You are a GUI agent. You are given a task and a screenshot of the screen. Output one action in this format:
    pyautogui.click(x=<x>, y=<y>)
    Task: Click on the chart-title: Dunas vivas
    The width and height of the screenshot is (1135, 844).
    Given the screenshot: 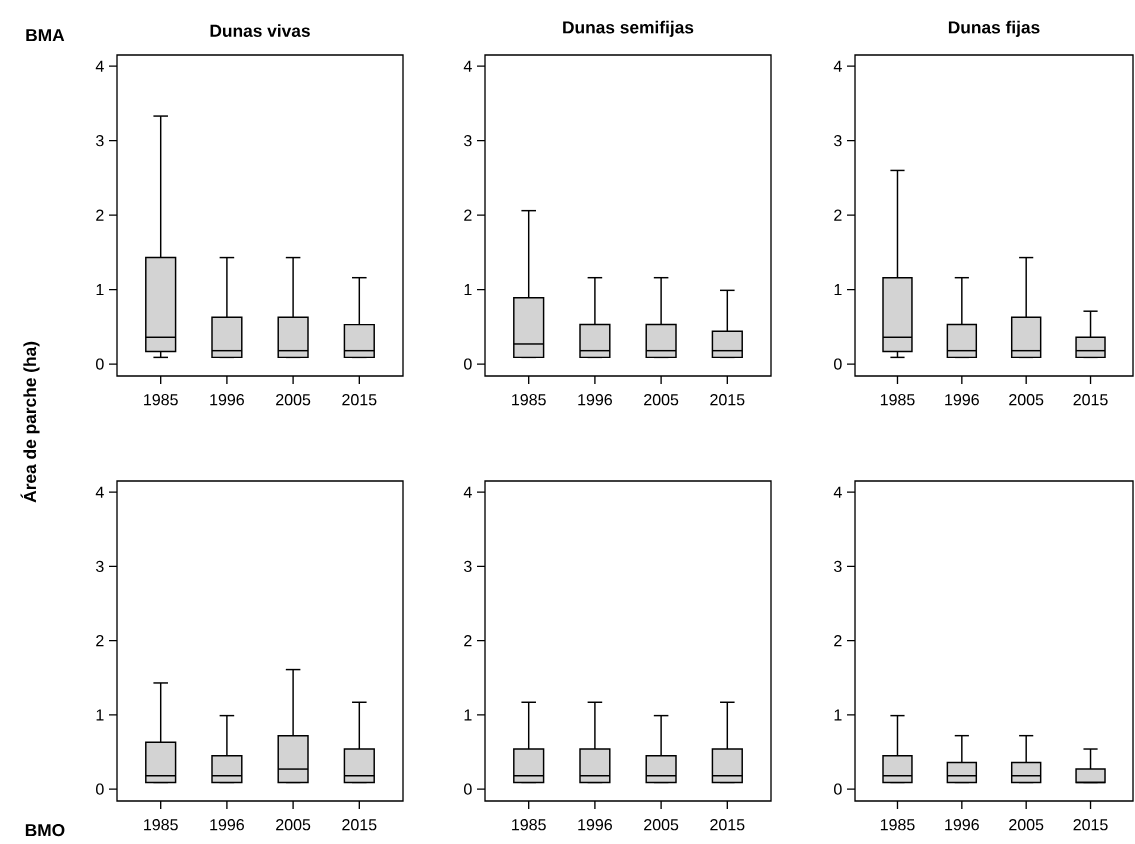 What is the action you would take?
    pyautogui.click(x=260, y=30)
    